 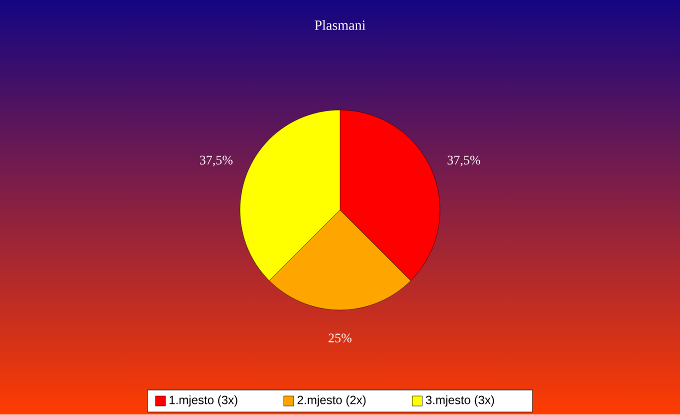 I want to click on legend-label: 3.mjesto (3x), so click(x=460, y=401).